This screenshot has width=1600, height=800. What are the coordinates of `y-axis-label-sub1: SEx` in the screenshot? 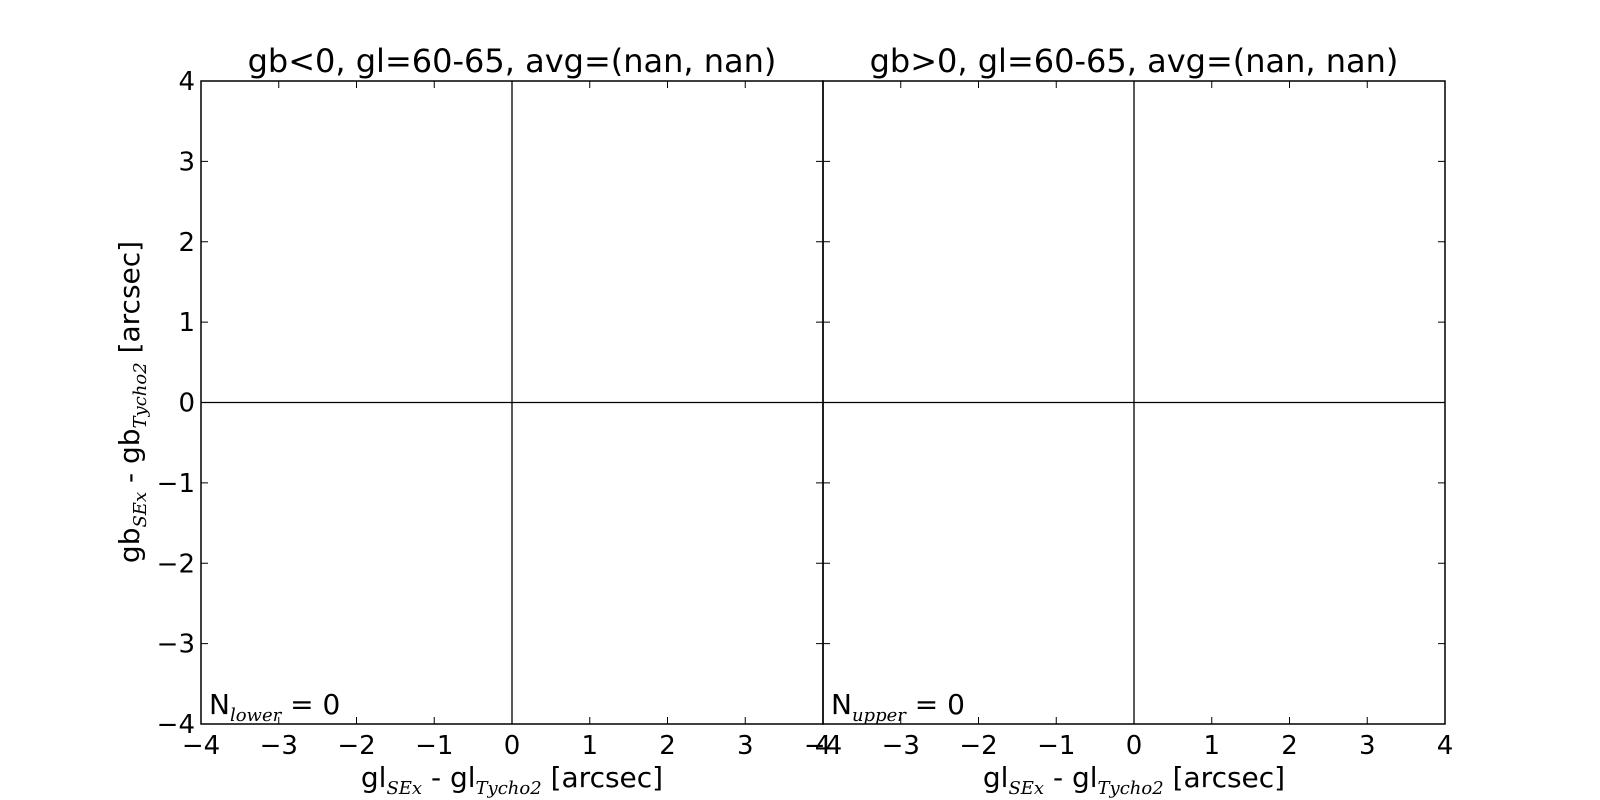 It's located at (140, 510).